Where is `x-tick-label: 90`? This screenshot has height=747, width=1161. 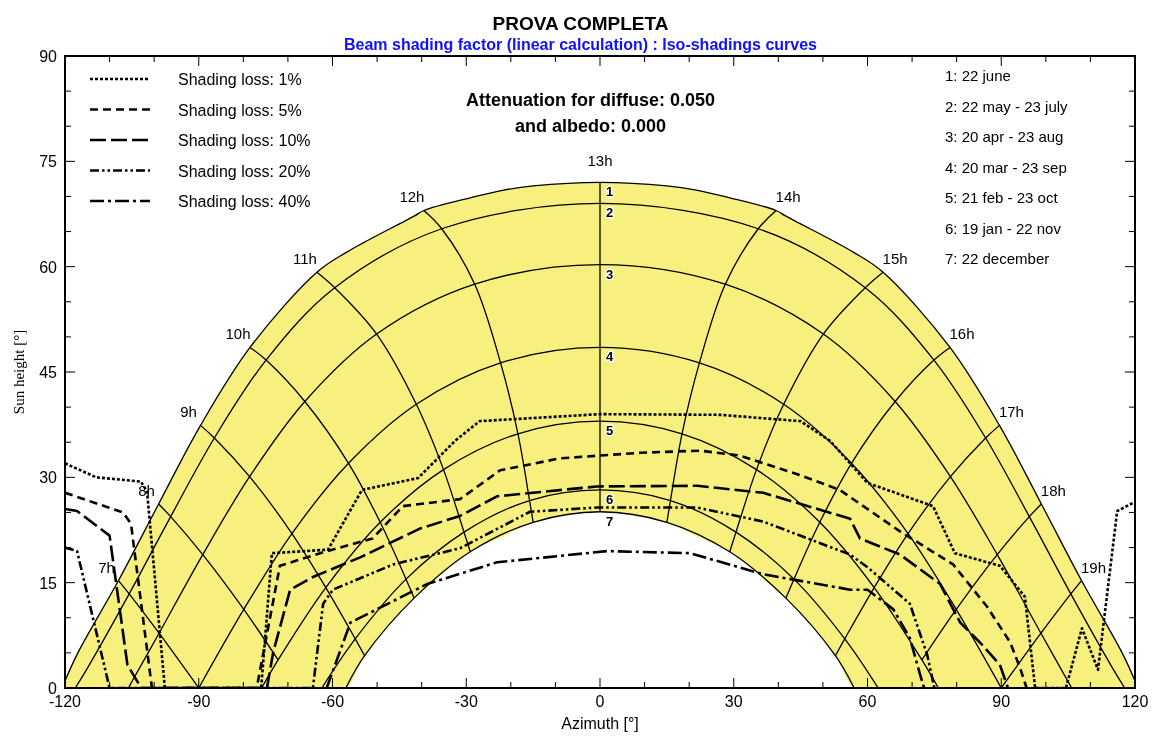 x-tick-label: 90 is located at coordinates (1001, 701).